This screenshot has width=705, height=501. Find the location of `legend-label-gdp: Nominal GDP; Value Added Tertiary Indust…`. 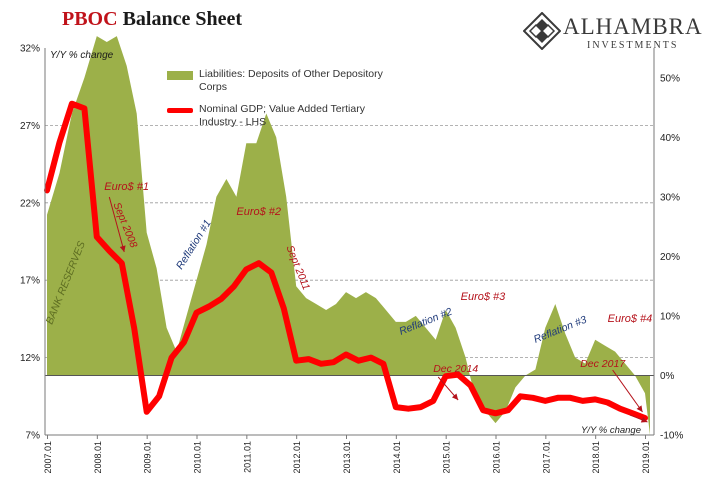

legend-label-gdp: Nominal GDP; Value Added Tertiary Indust… is located at coordinates (282, 115).